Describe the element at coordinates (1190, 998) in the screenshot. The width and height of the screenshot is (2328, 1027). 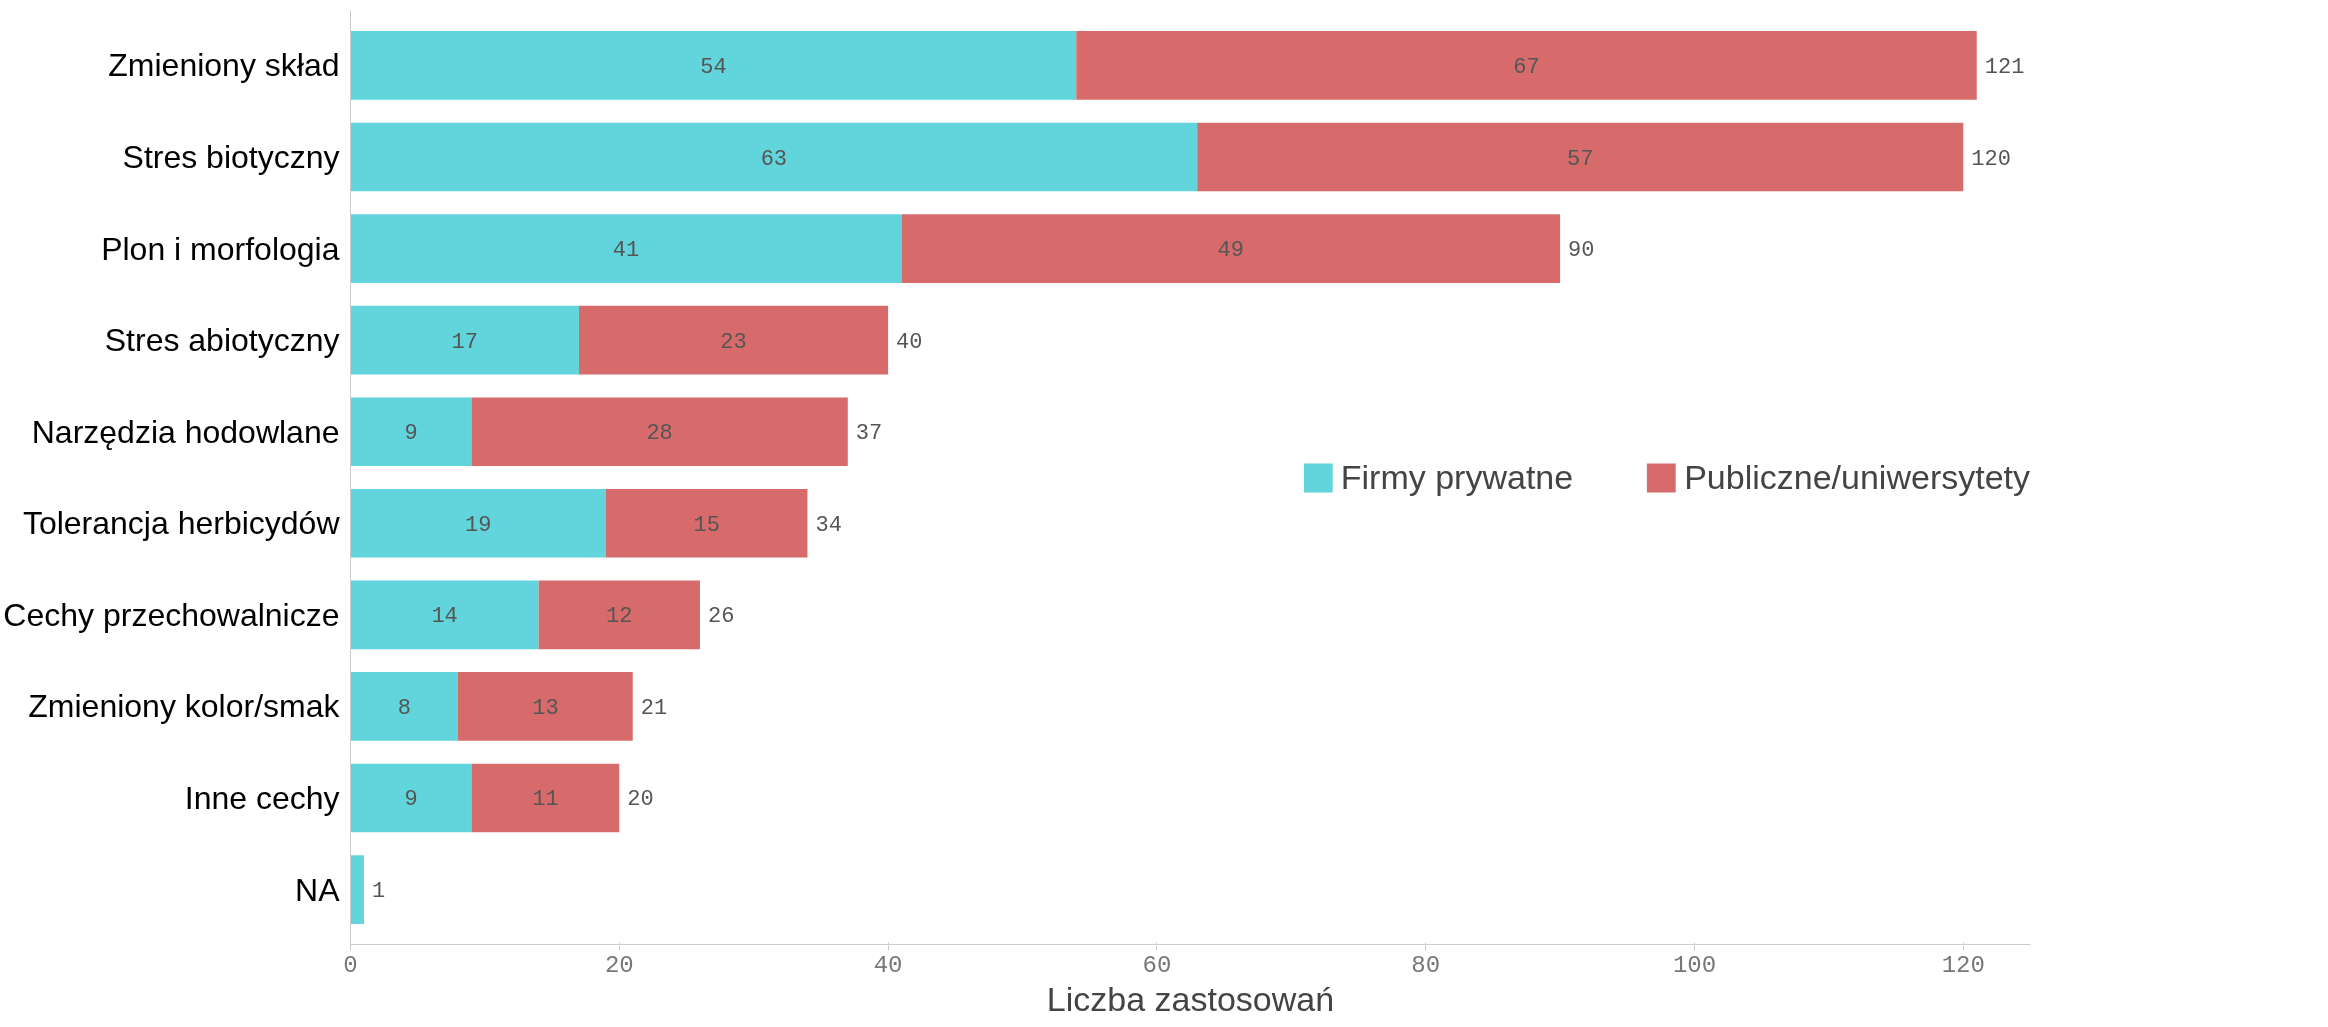
I see `x-axis-title: Liczba zastosowań` at that location.